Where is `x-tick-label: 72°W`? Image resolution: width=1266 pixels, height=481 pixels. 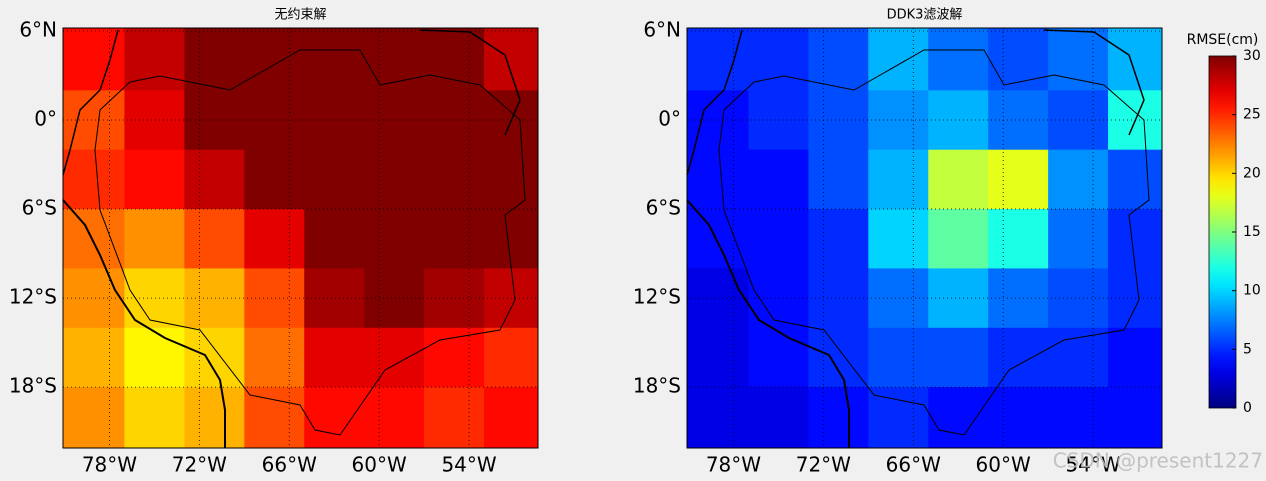 x-tick-label: 72°W is located at coordinates (823, 465).